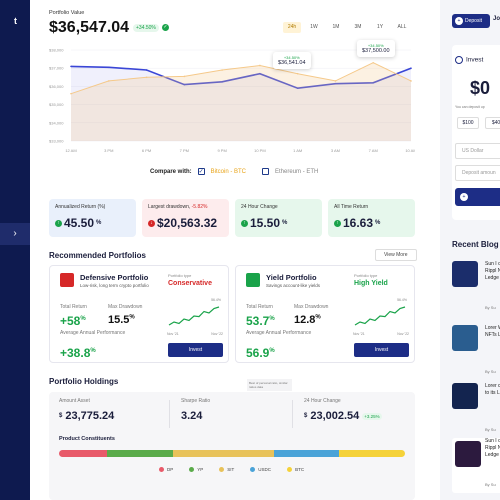 This screenshot has width=500, height=500. I want to click on blog-item: Lorer With NFTs Ledge By Su, so click(476, 352).